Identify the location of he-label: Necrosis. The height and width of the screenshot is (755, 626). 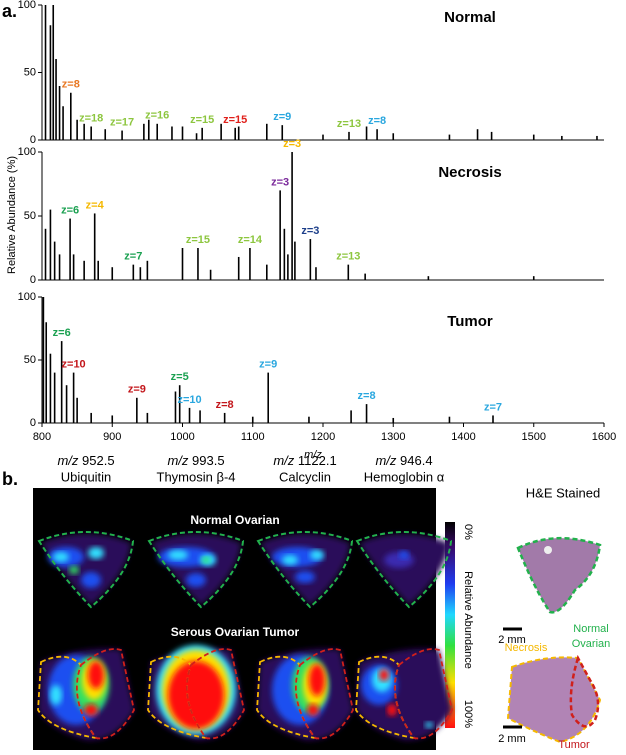
(526, 648).